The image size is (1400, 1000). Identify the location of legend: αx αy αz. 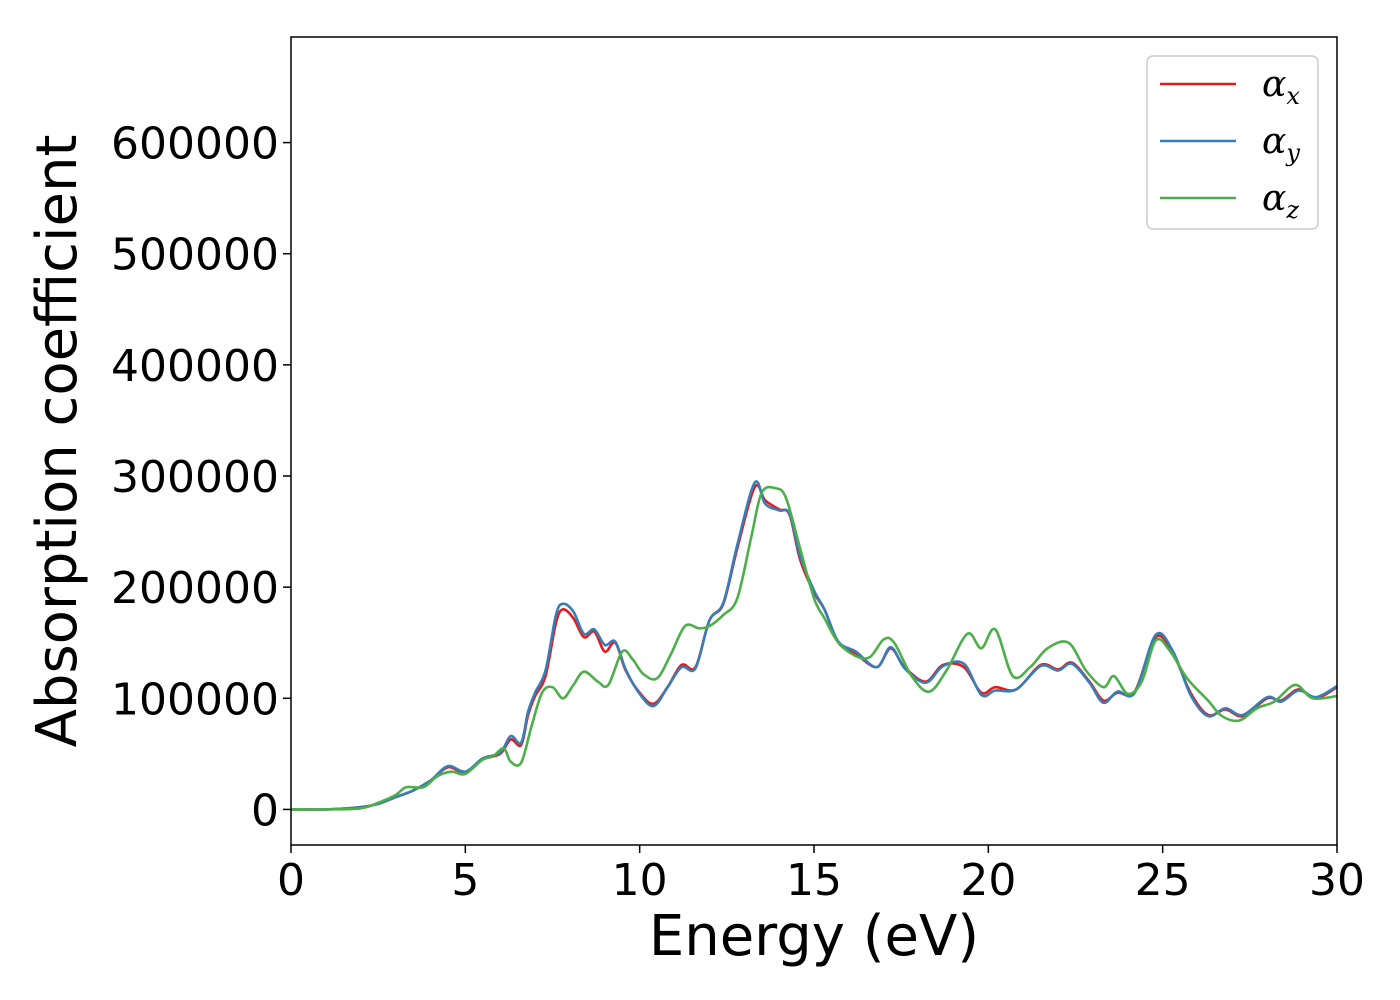
(1232, 142).